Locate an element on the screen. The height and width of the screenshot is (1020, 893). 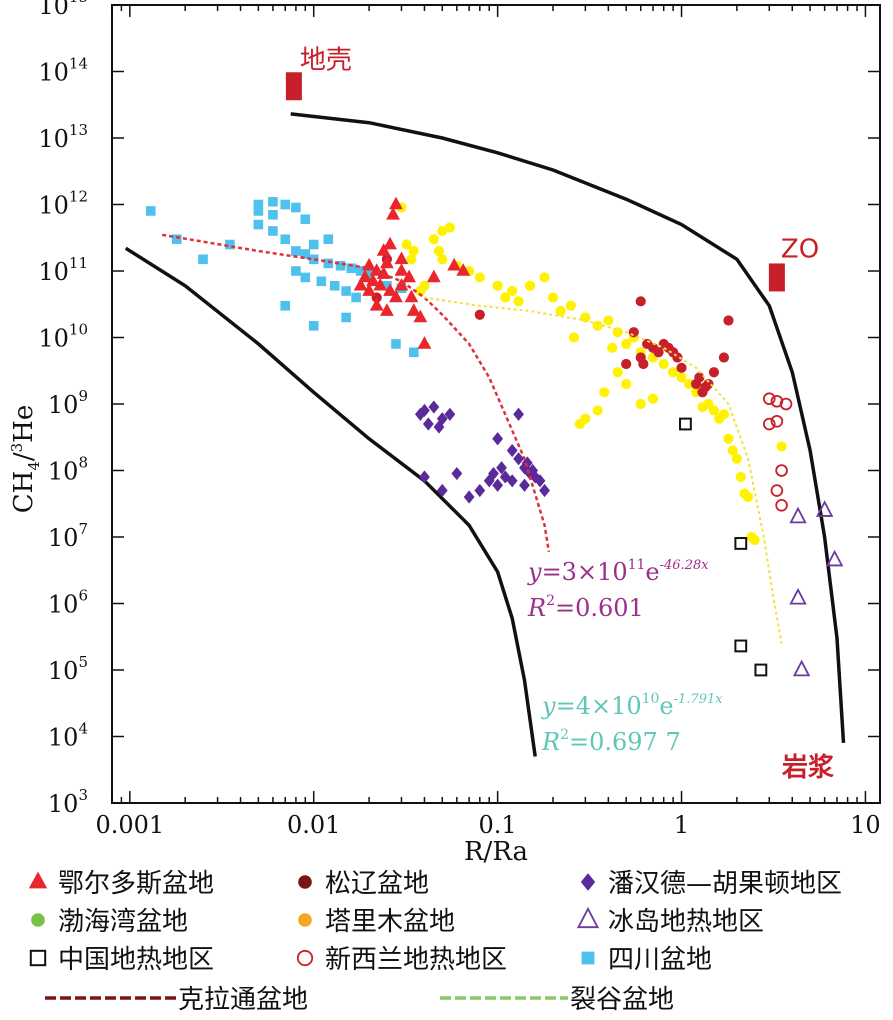
x-tick-label: 0.1 is located at coordinates (498, 825).